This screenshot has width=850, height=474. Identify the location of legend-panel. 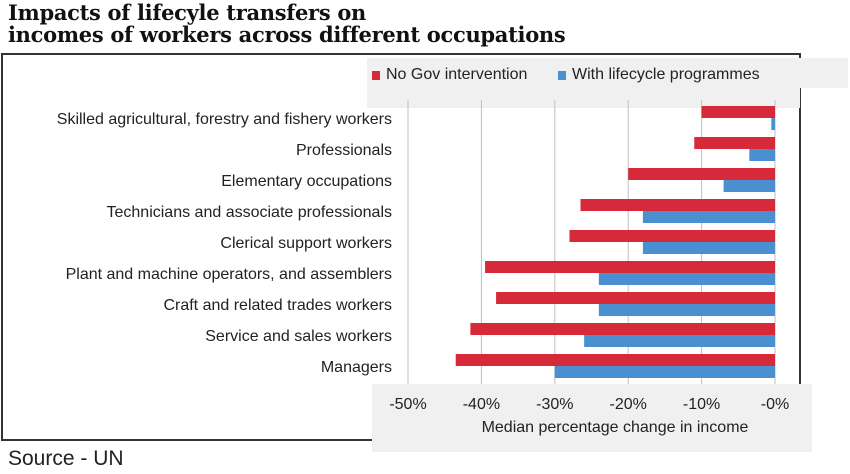
(583, 83).